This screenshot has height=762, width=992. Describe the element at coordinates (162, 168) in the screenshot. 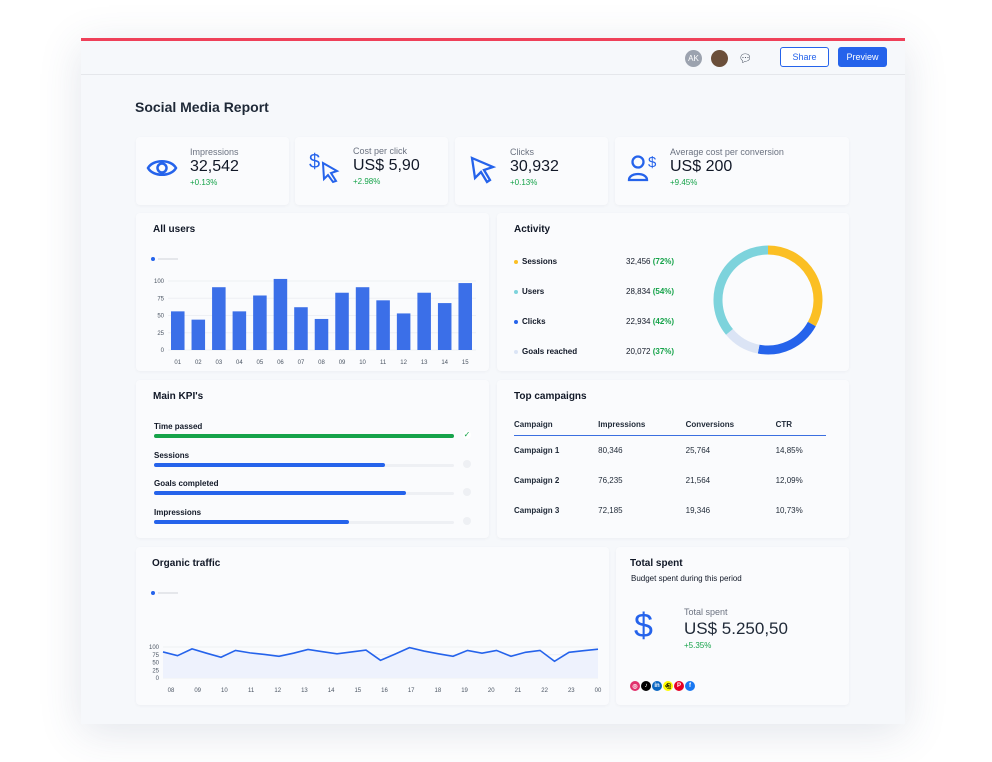

I see `eye-icon` at that location.